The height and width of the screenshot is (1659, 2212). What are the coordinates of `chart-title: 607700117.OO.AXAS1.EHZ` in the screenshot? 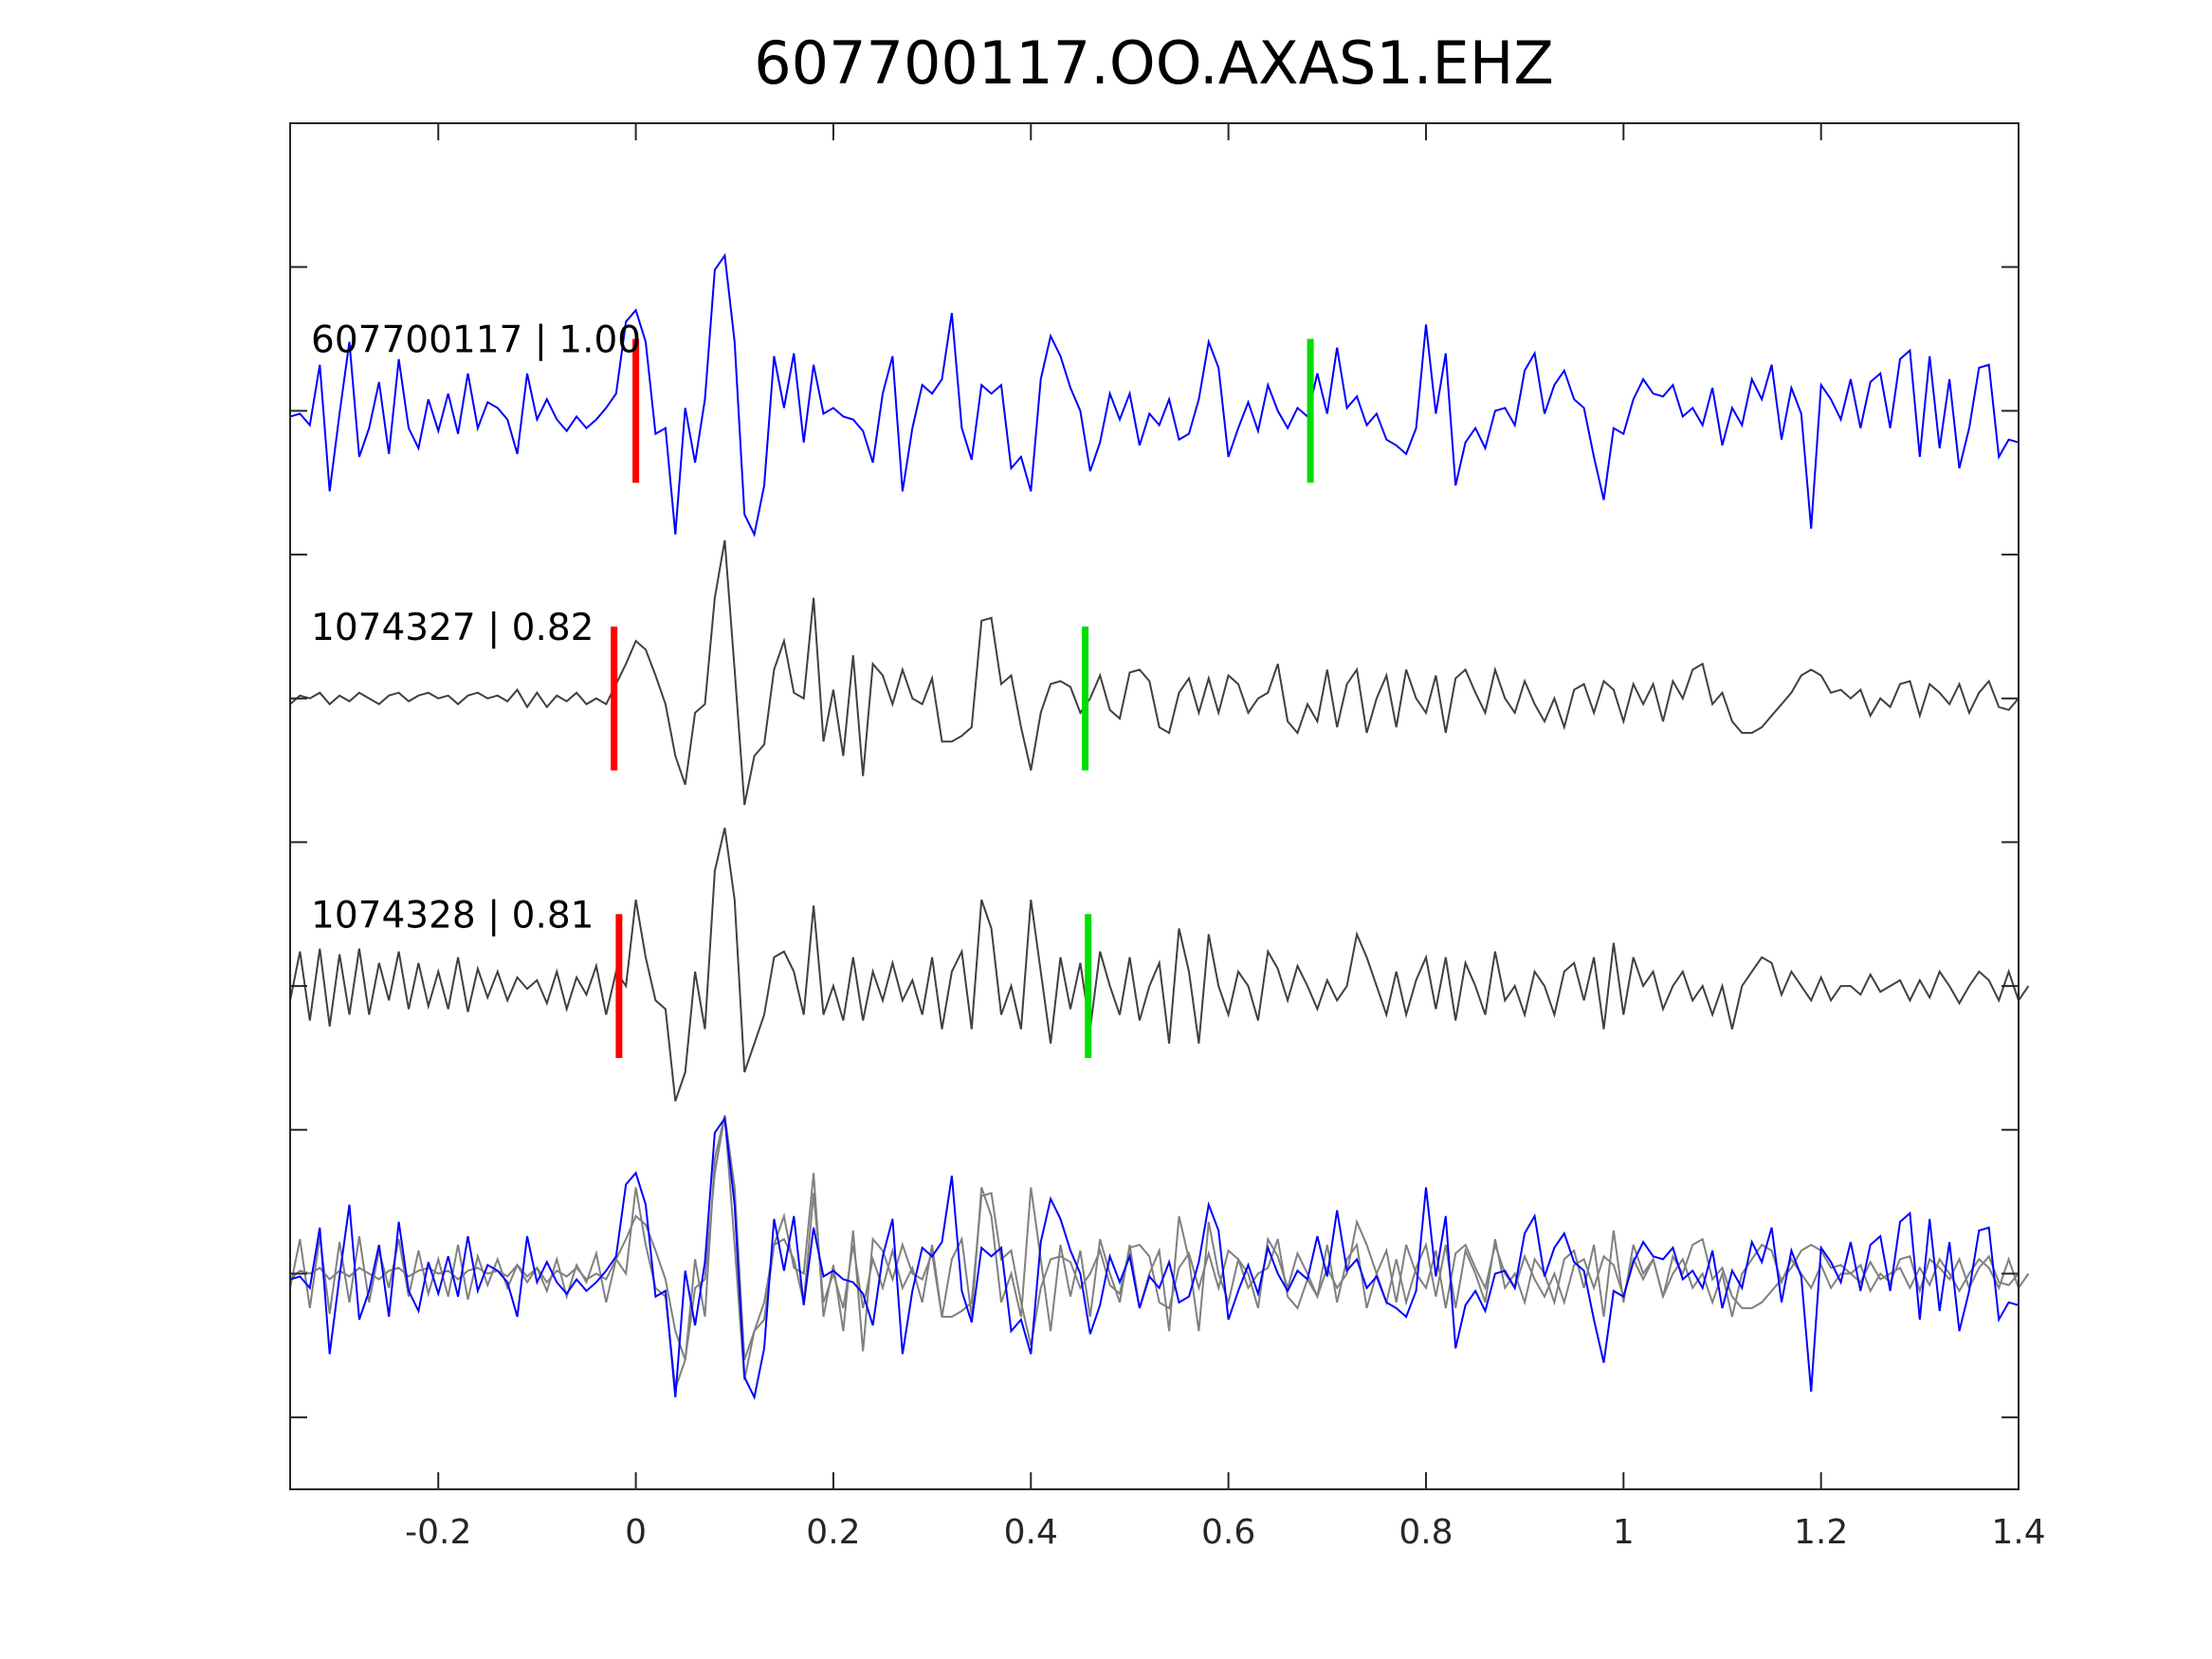 It's located at (1154, 63).